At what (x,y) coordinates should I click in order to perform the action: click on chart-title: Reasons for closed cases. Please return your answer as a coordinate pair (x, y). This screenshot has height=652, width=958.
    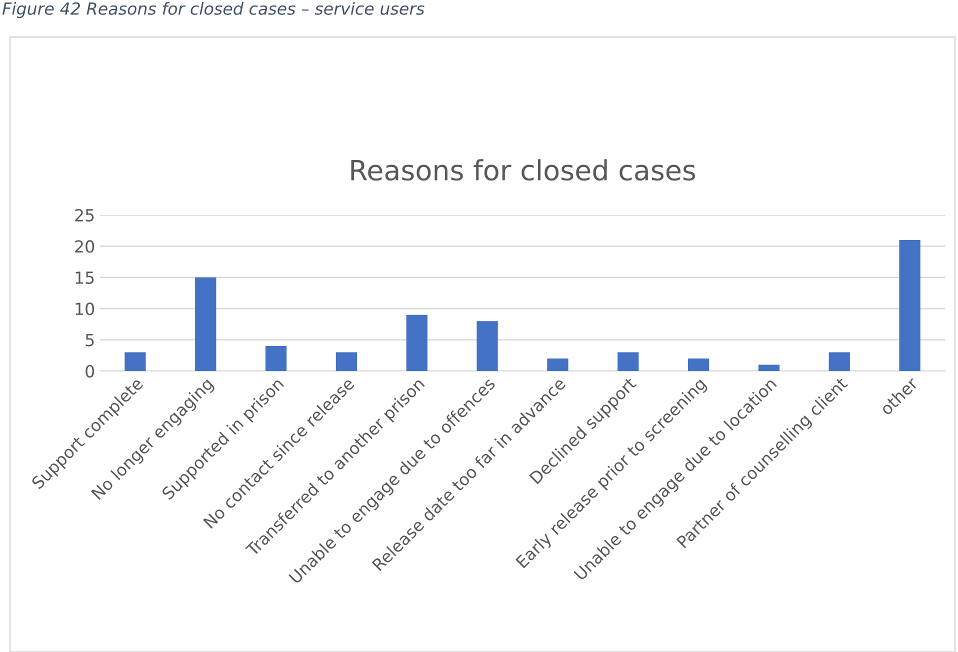
    Looking at the image, I should click on (523, 170).